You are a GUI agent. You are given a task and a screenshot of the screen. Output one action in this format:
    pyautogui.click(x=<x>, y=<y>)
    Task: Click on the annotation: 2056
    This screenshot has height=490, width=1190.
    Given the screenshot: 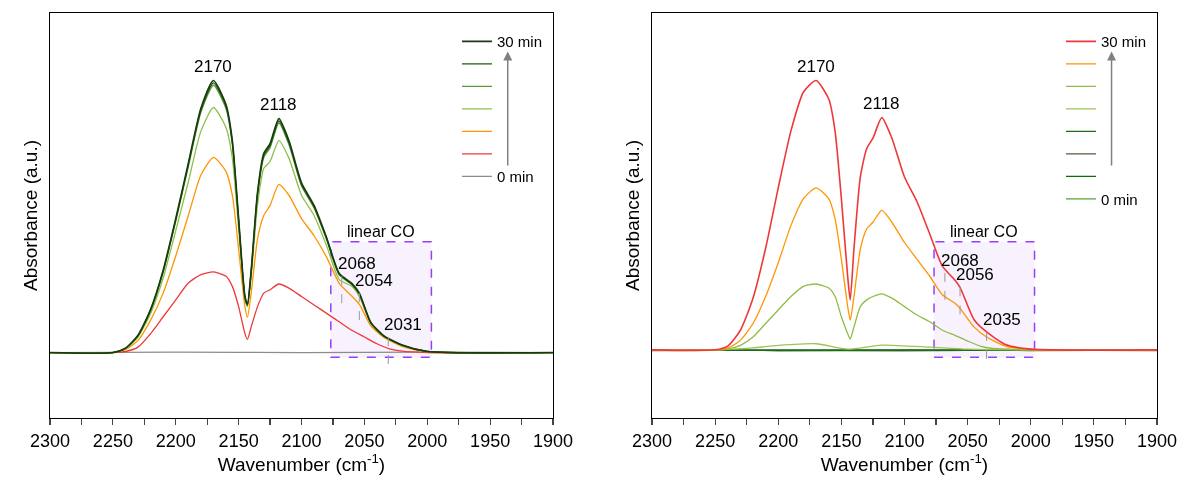 What is the action you would take?
    pyautogui.click(x=975, y=274)
    